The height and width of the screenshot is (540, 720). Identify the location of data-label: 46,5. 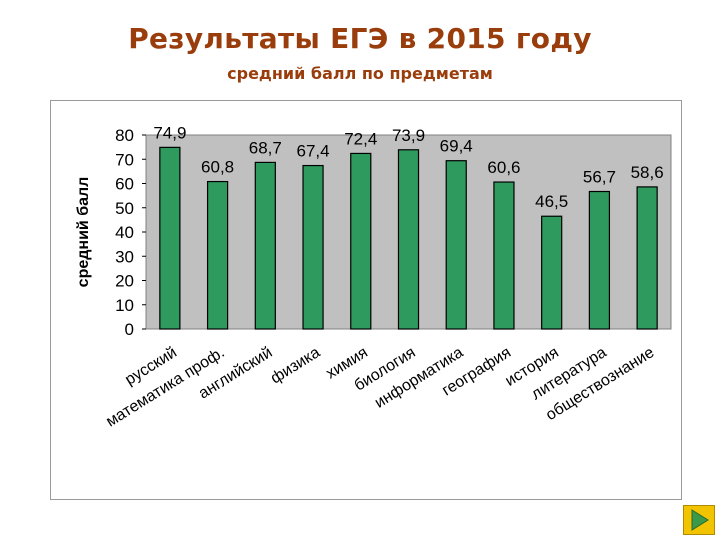
(551, 201).